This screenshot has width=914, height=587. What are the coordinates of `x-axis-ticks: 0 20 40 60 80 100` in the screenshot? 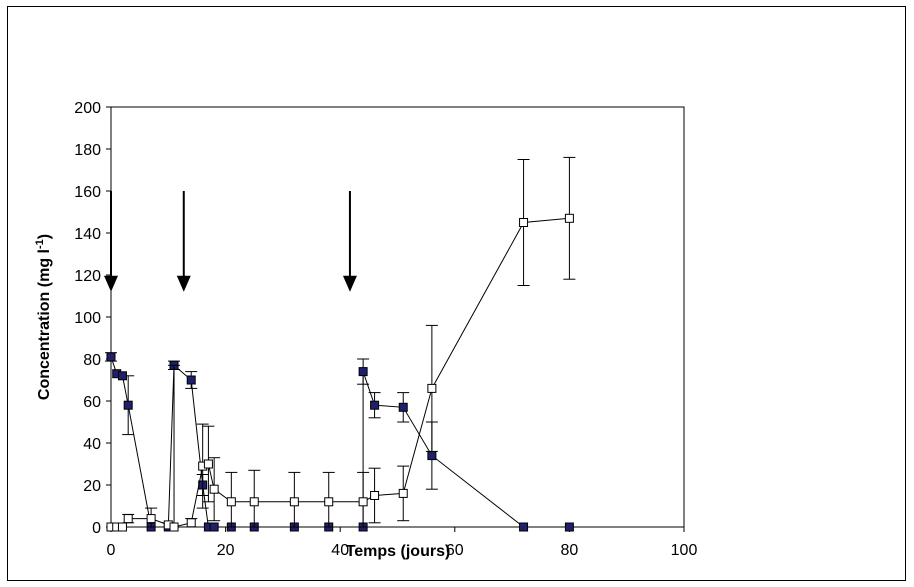 It's located at (402, 543).